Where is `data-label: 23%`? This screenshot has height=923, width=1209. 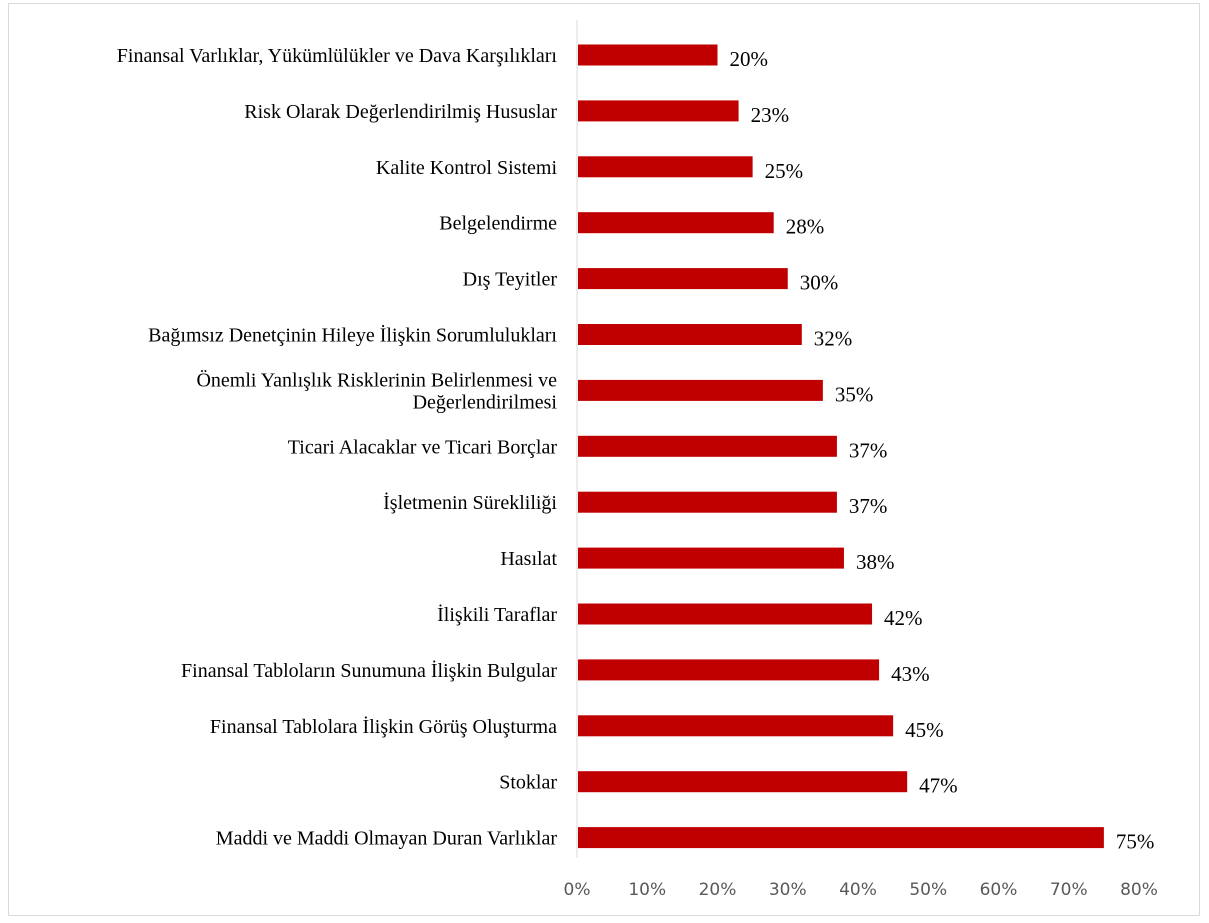 data-label: 23% is located at coordinates (770, 115).